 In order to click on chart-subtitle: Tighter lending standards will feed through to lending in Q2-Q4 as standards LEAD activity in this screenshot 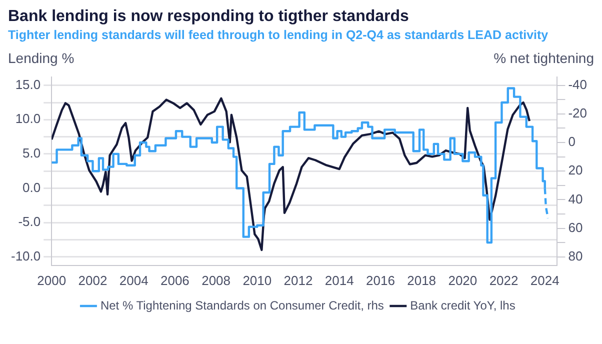, I will do `click(279, 35)`.